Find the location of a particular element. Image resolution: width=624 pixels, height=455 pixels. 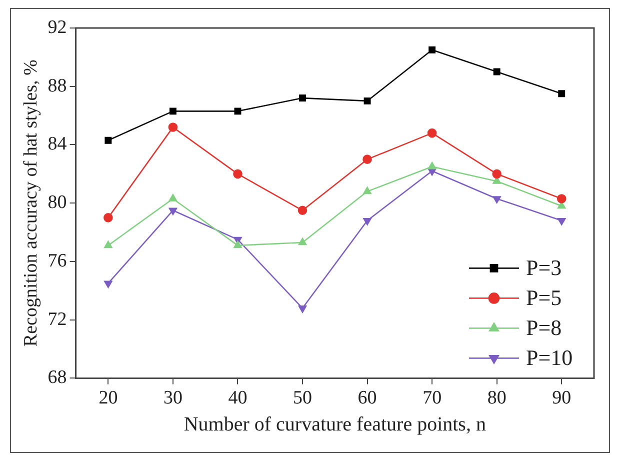

legend-label: P=10 is located at coordinates (549, 357).